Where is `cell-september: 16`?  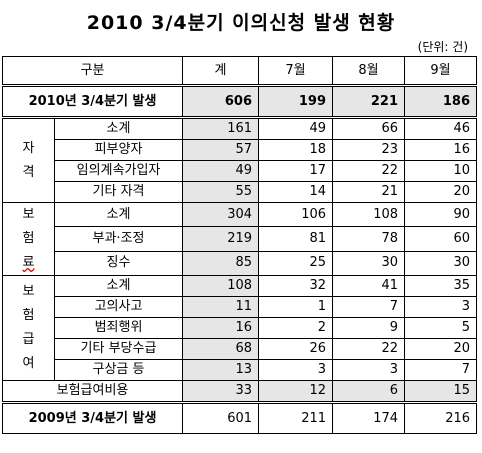
cell-september: 16 is located at coordinates (441, 150).